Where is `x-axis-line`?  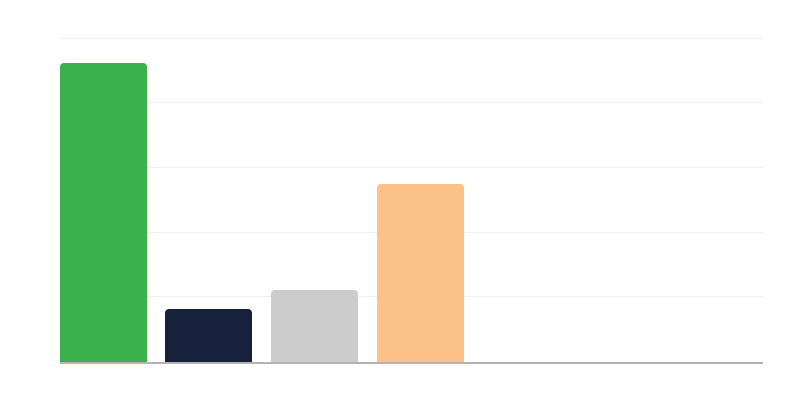
x-axis-line is located at coordinates (411, 363).